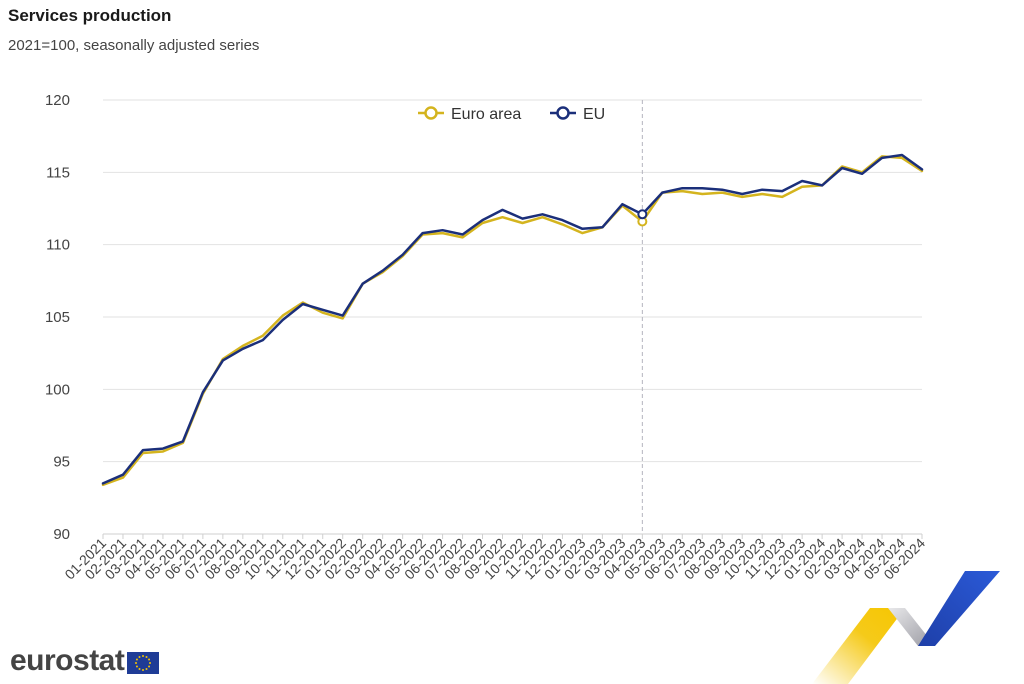  I want to click on data-point-marker, so click(642, 214).